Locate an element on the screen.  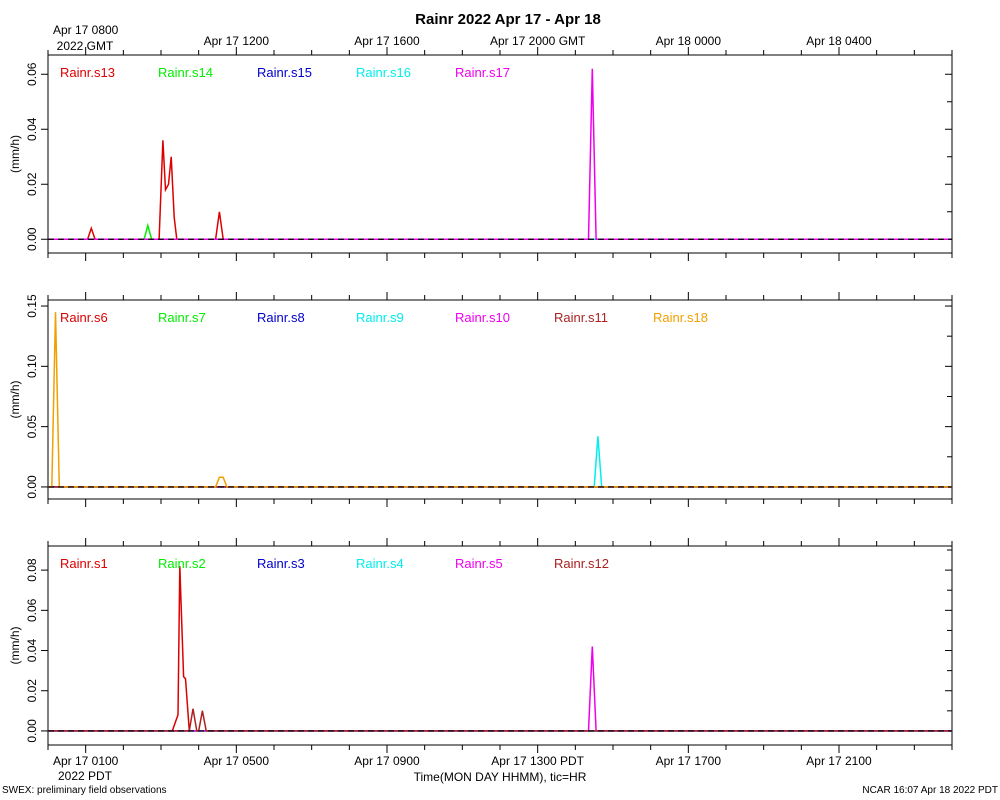
top-x-tick-label: Apr 17 0800 is located at coordinates (86, 30).